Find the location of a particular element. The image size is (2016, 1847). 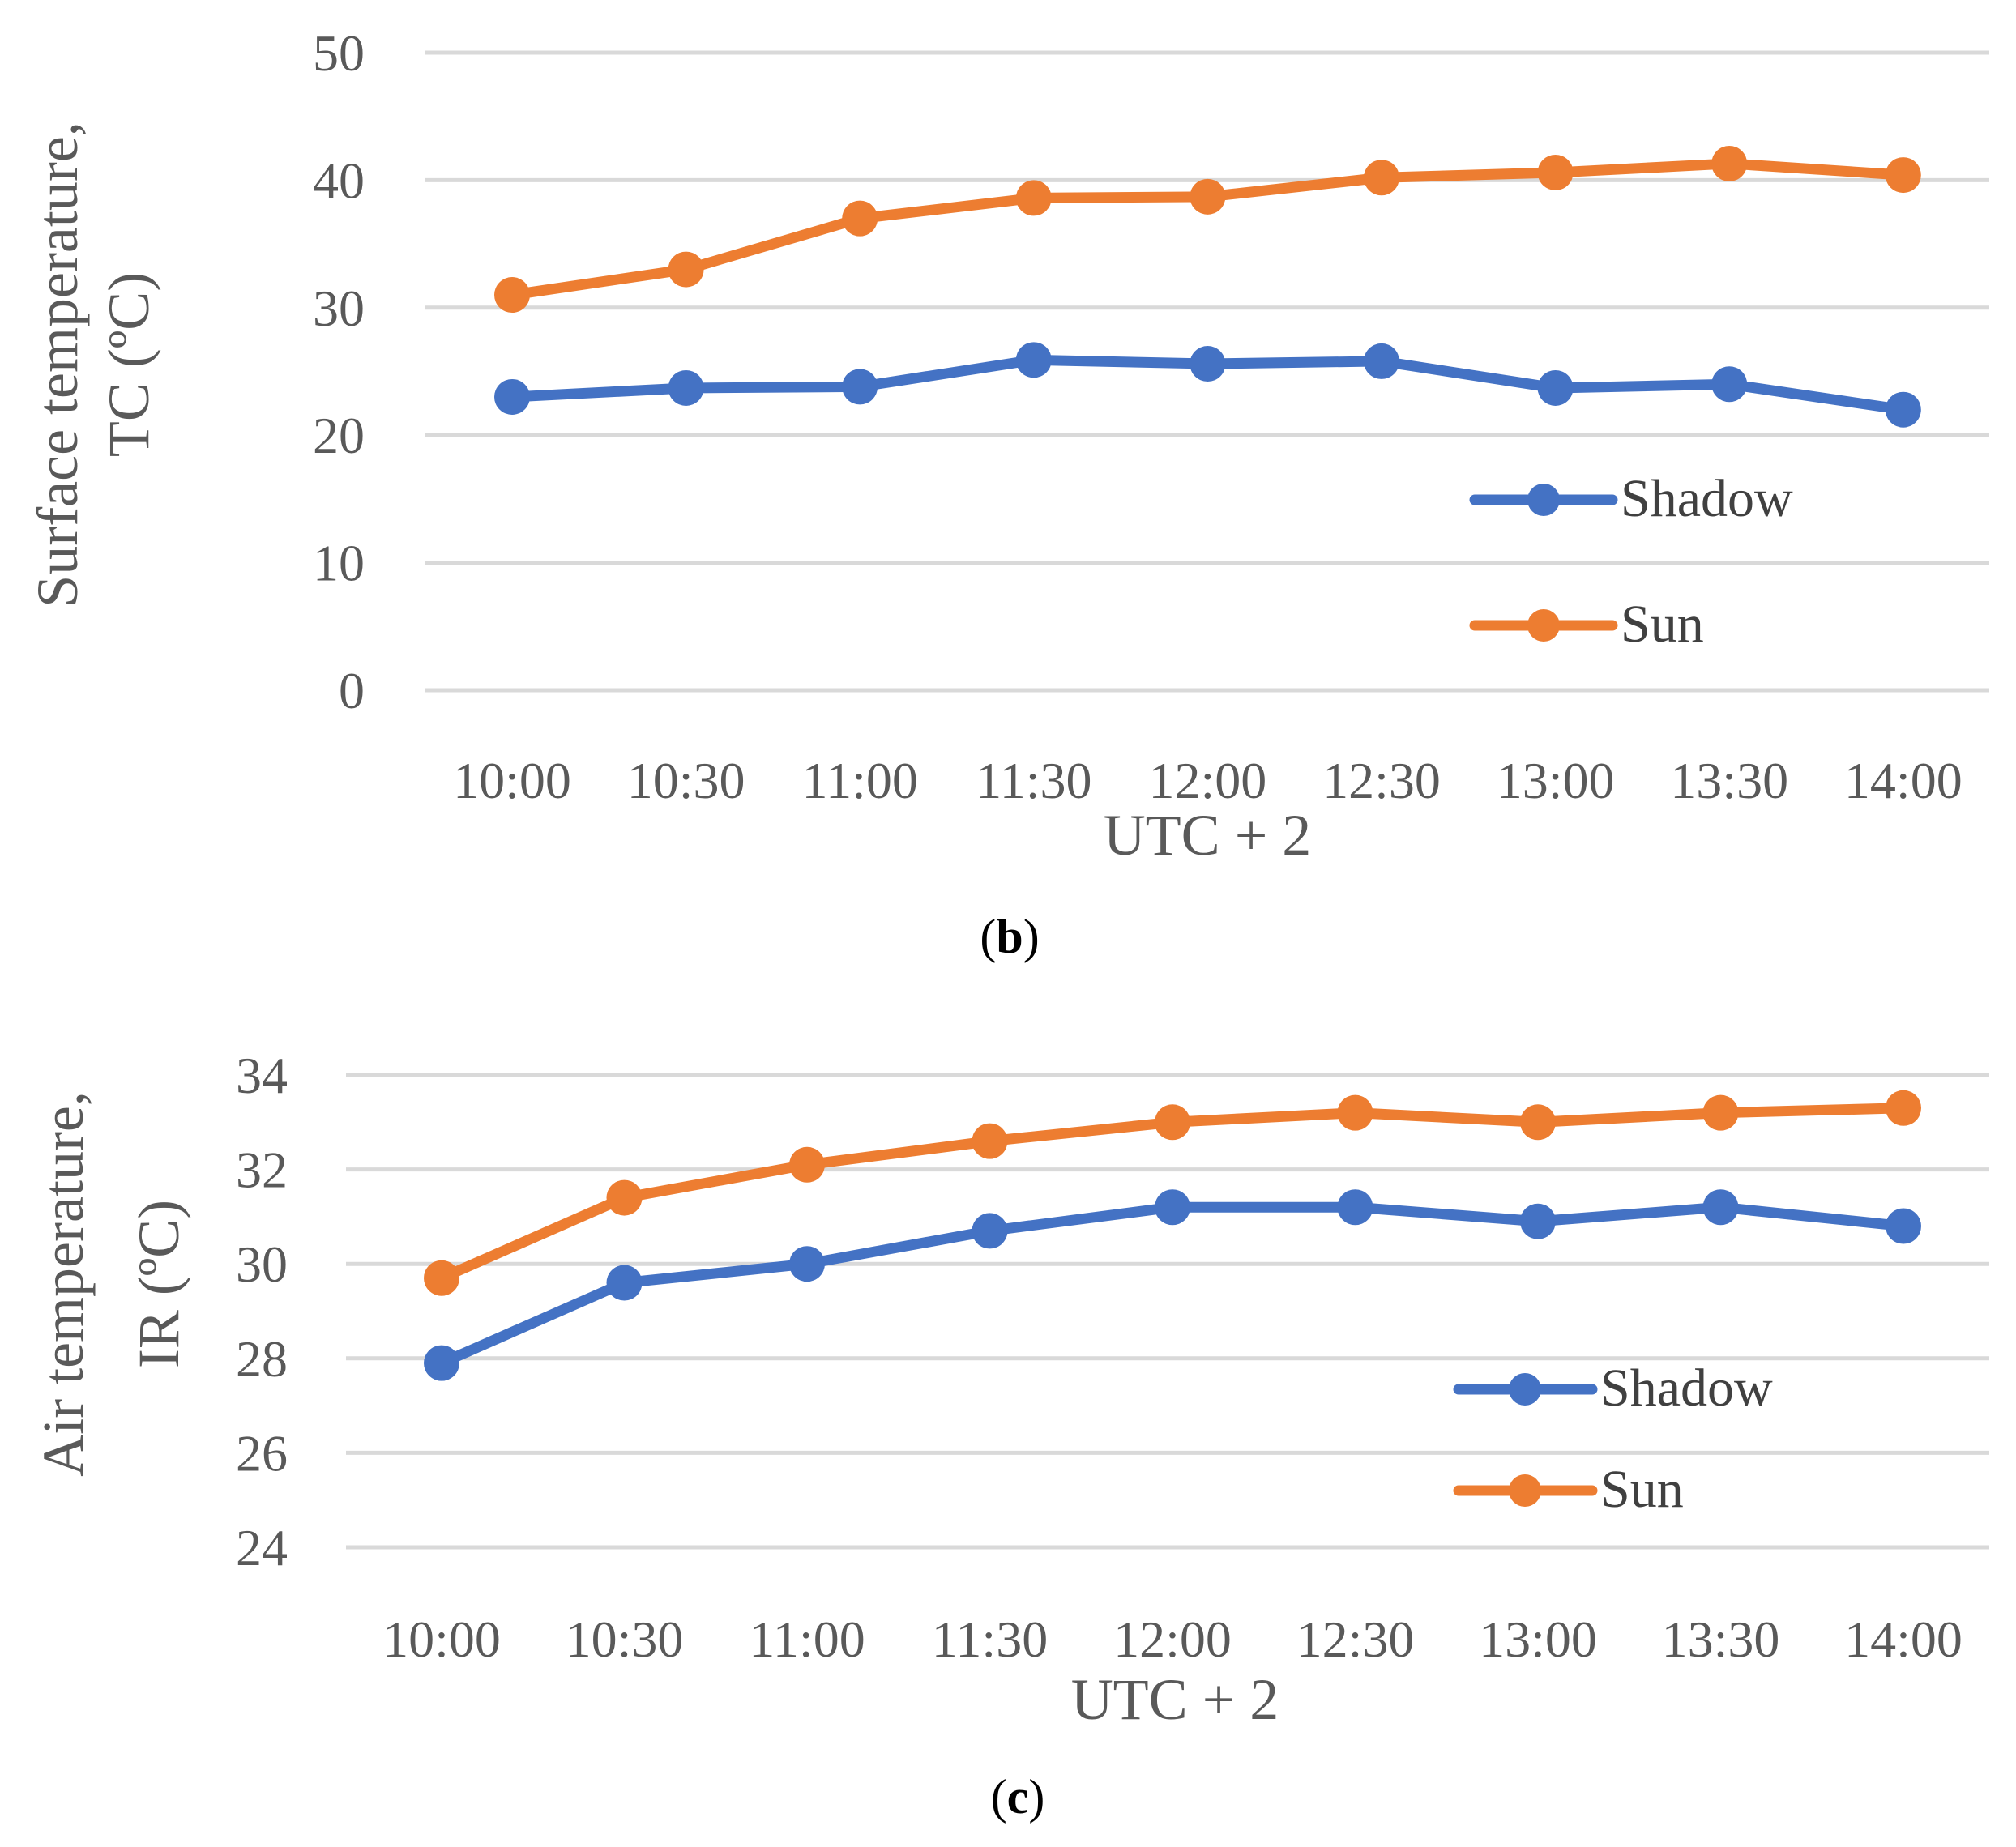

panel-c-legend-shadow-marker is located at coordinates (1525, 1389).